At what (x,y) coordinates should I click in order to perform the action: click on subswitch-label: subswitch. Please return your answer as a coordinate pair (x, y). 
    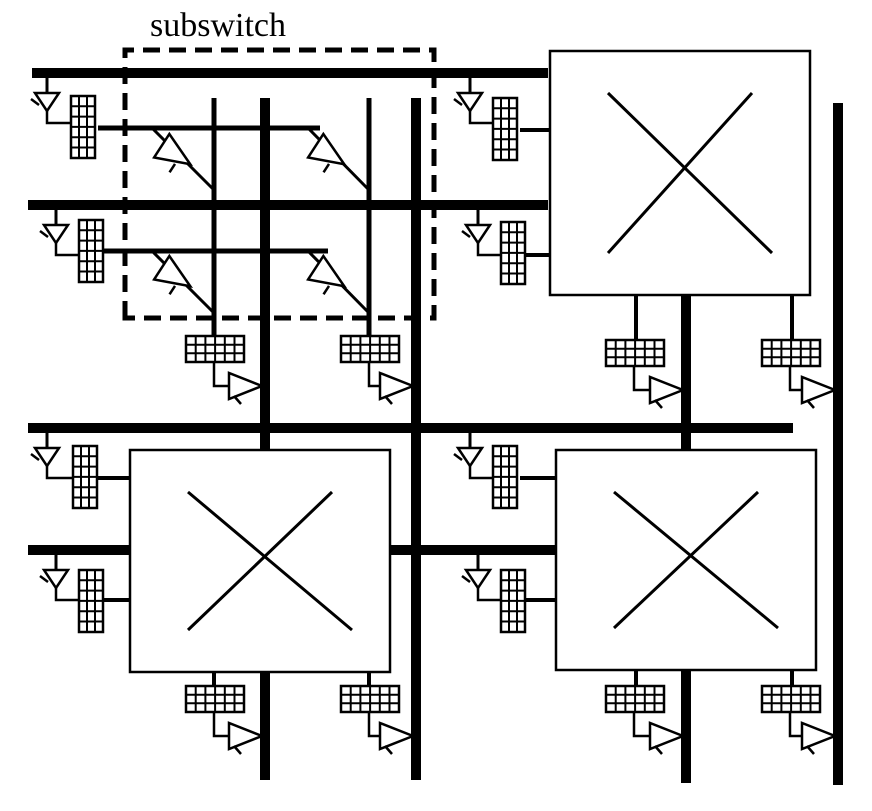
    Looking at the image, I should click on (218, 25).